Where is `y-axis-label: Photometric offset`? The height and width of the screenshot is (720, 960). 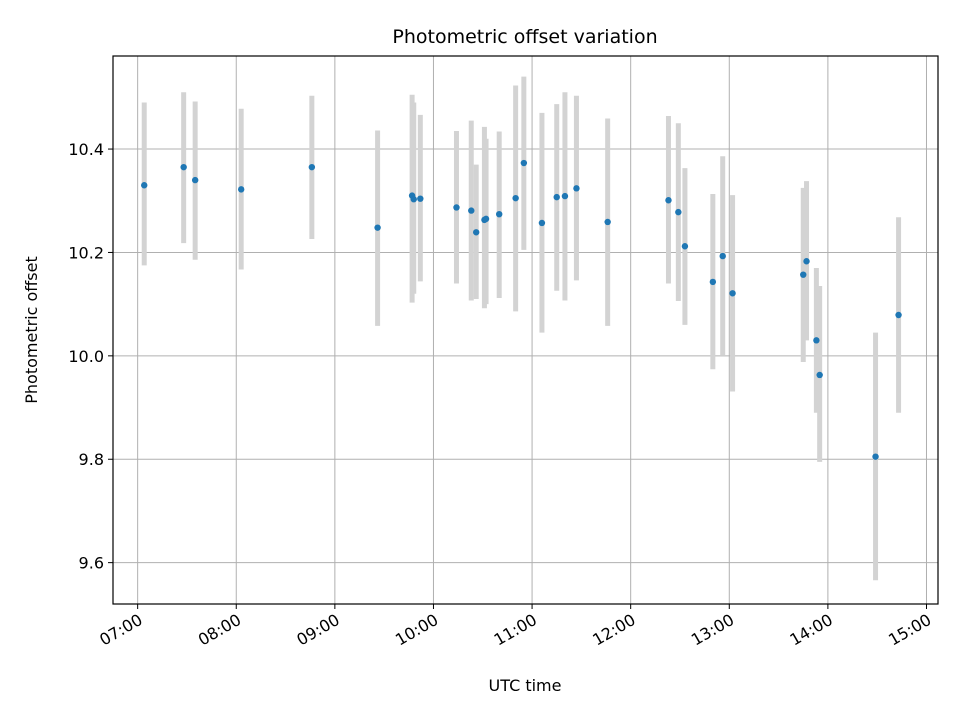 y-axis-label: Photometric offset is located at coordinates (31, 330).